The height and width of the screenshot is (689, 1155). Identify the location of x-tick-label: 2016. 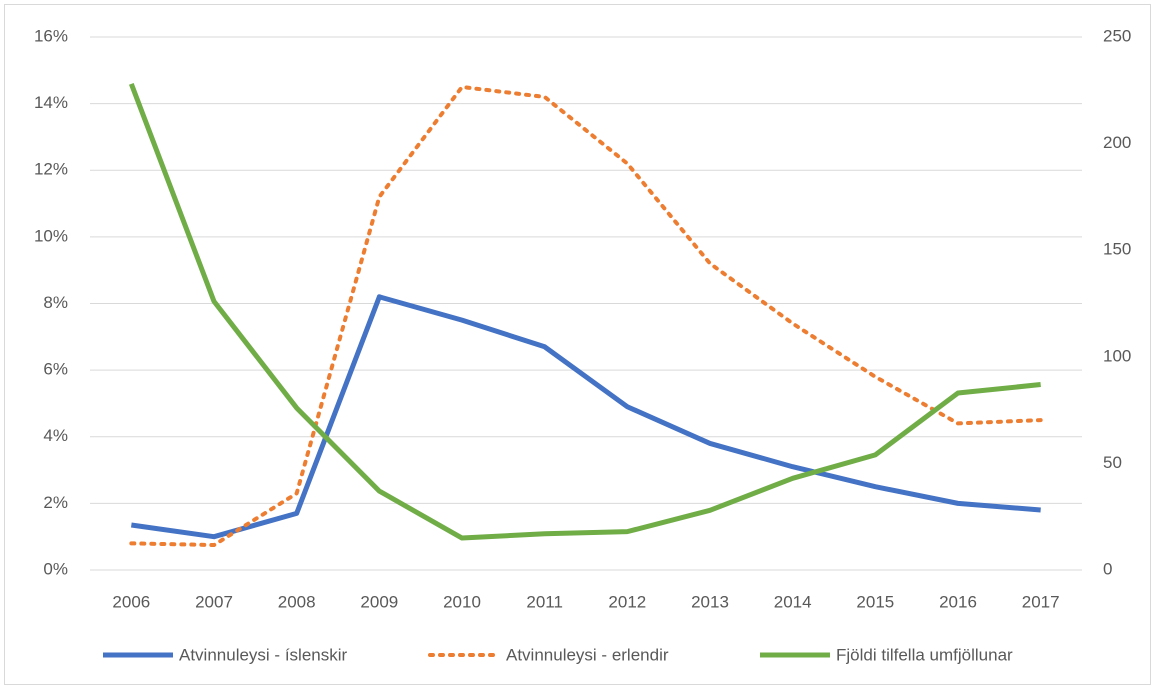
(958, 601).